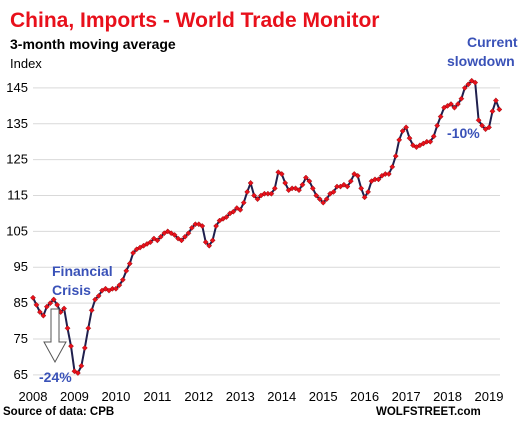 The image size is (526, 427). Describe the element at coordinates (21, 302) in the screenshot. I see `y-tick-label: 85` at that location.